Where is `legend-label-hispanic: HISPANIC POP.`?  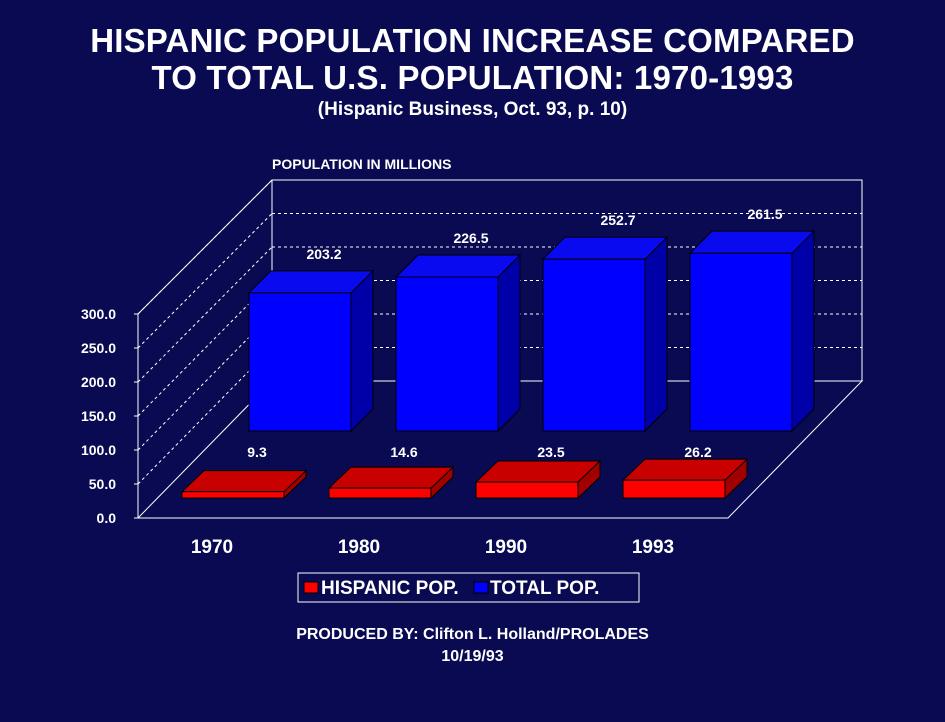
legend-label-hispanic: HISPANIC POP. is located at coordinates (390, 588).